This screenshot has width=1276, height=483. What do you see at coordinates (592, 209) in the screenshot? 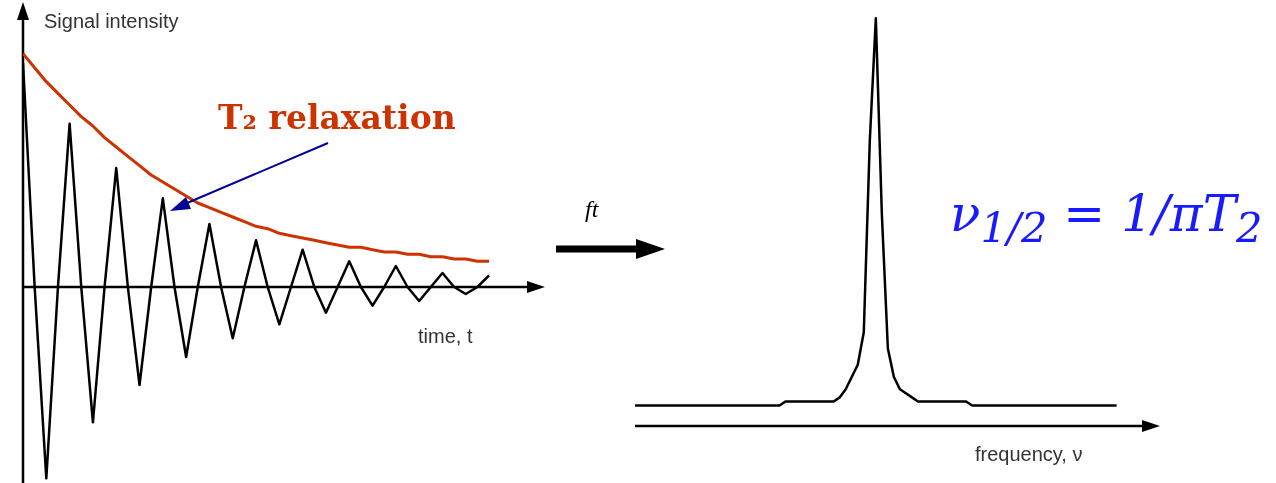
I see `text: ft` at bounding box center [592, 209].